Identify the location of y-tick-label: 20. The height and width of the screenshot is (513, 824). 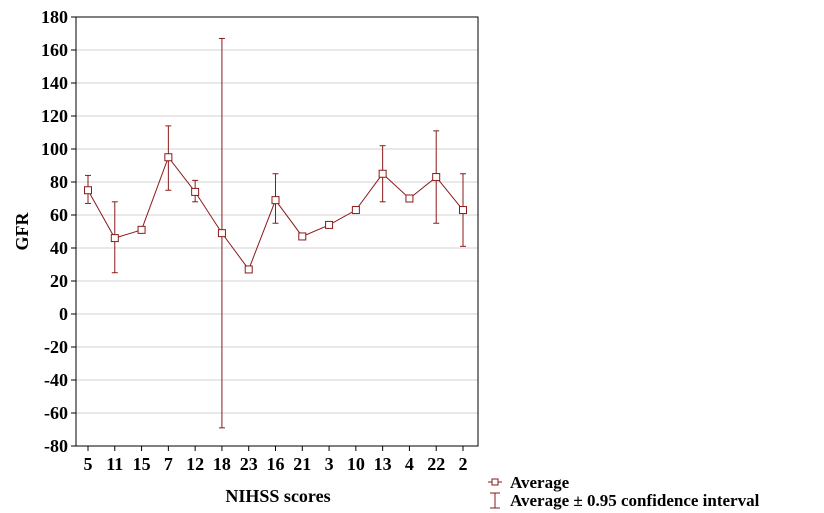
(59, 281).